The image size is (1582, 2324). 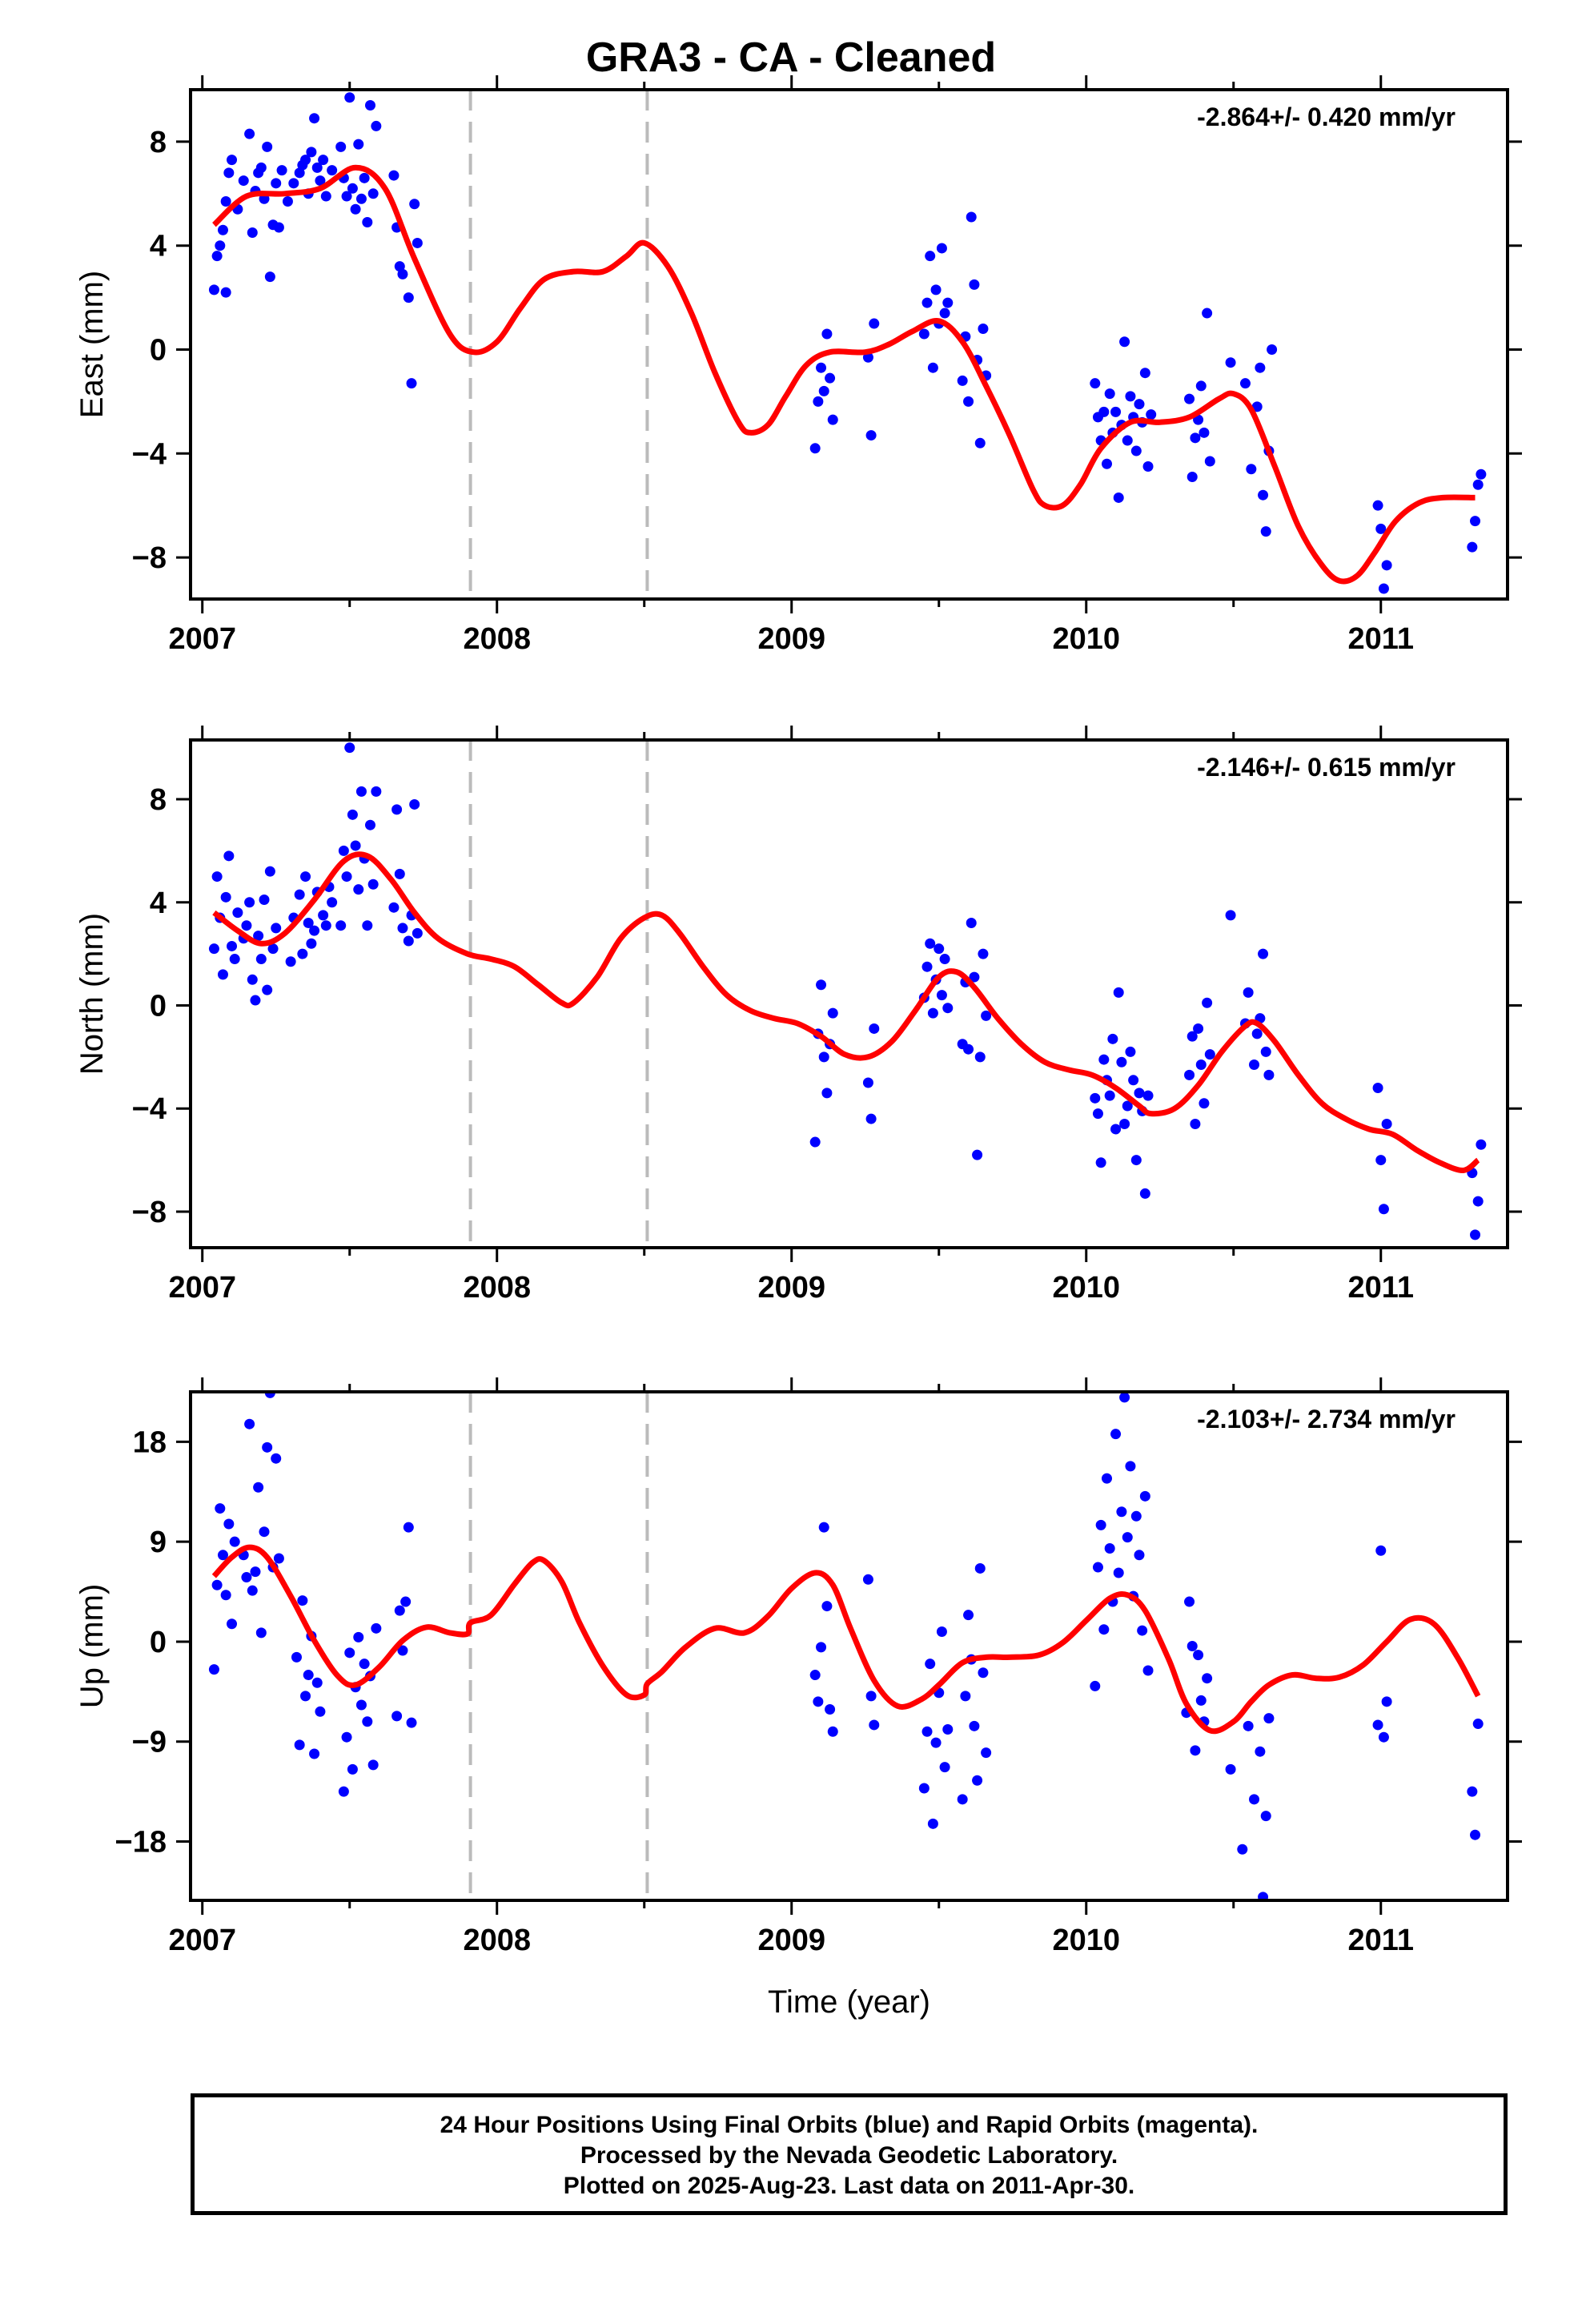 I want to click on up-y-tick-label: 18, so click(x=150, y=1442).